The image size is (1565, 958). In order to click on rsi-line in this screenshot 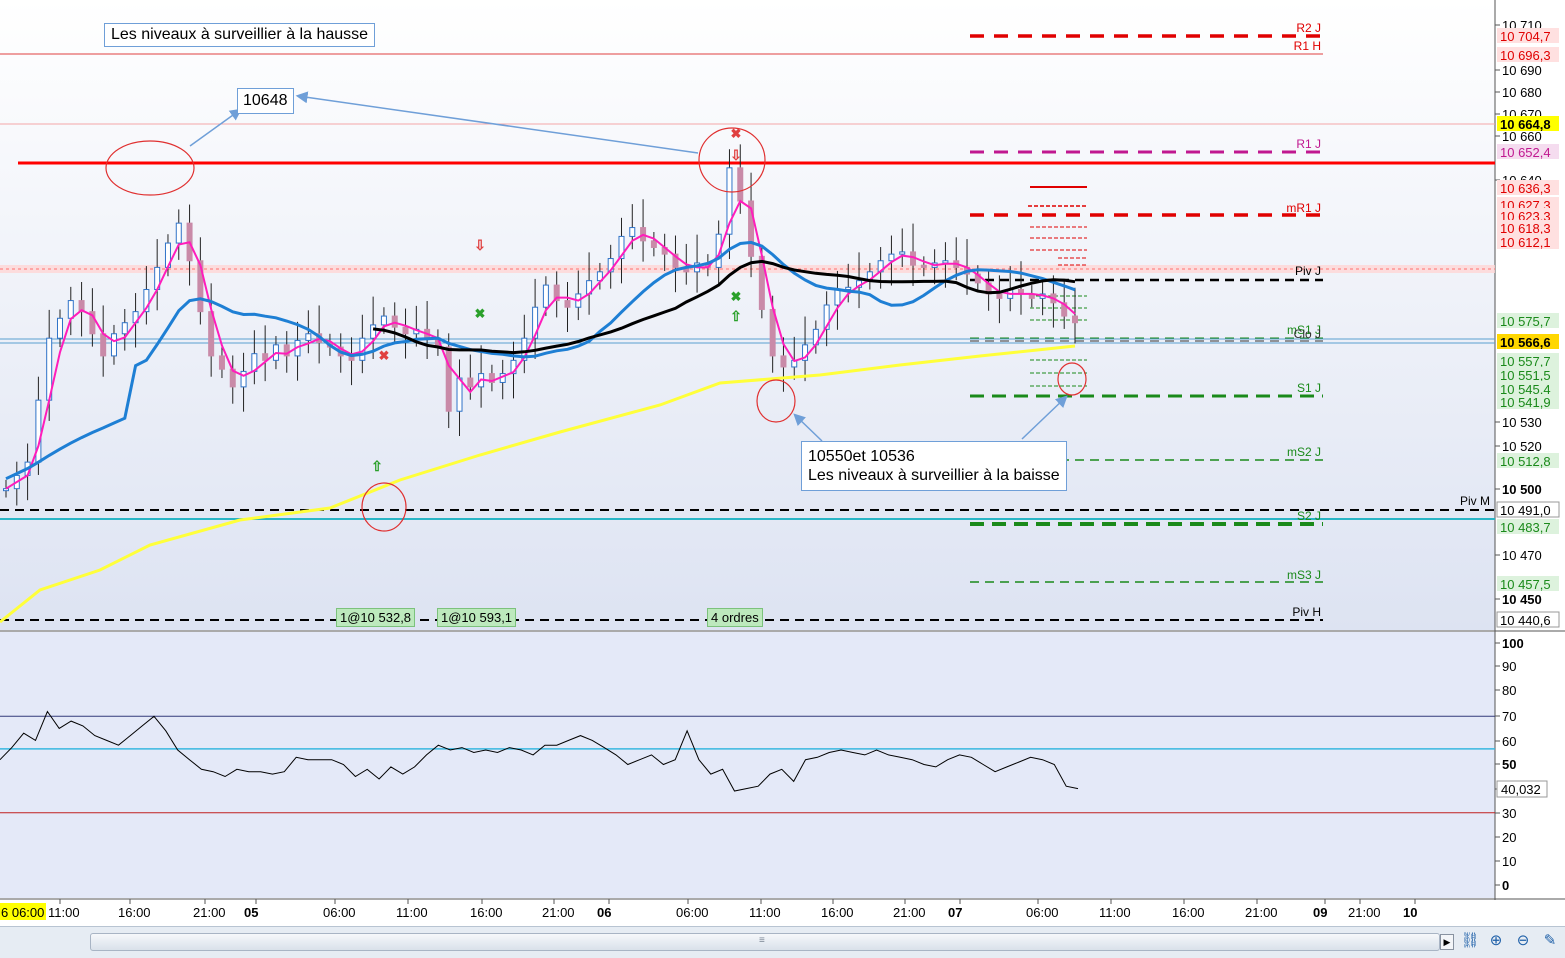, I will do `click(539, 751)`.